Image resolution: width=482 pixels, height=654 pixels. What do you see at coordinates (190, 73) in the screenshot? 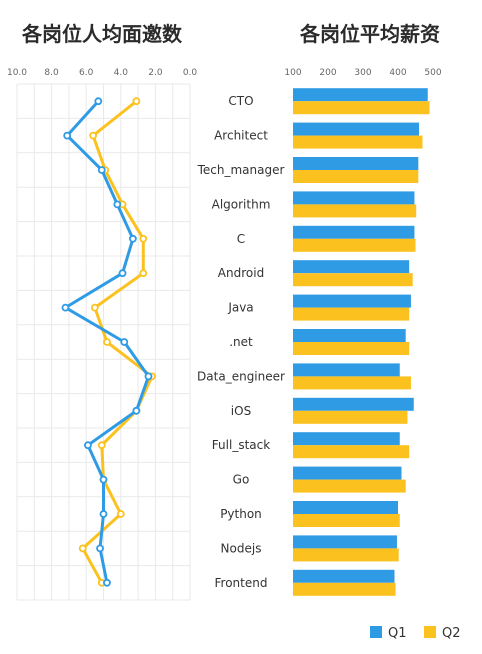
I see `left-x-tick-label: 0.0` at bounding box center [190, 73].